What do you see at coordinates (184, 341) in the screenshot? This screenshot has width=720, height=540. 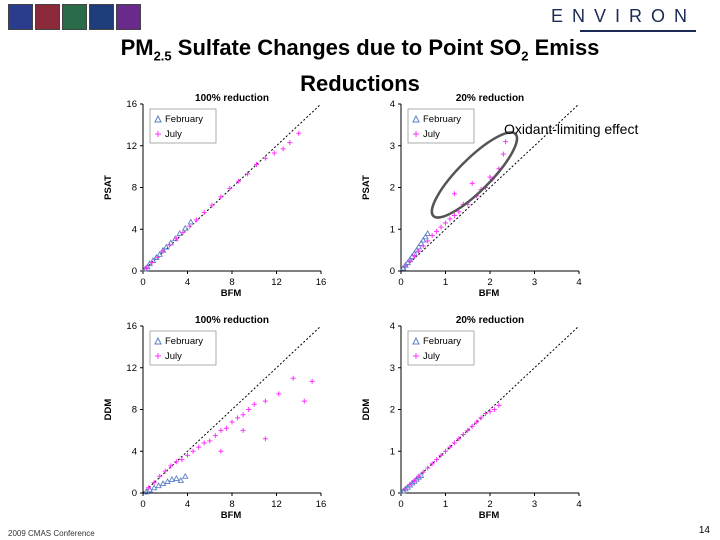 I see `chart3-legend-february-label: February` at bounding box center [184, 341].